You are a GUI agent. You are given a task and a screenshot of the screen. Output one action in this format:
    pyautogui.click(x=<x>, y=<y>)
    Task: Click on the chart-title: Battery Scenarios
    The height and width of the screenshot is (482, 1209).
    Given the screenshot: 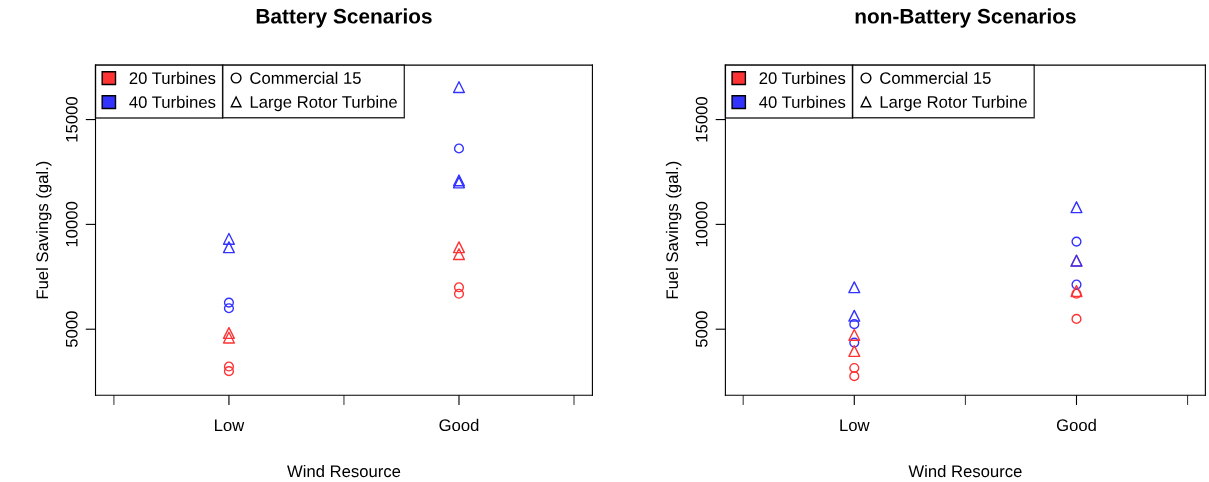 What is the action you would take?
    pyautogui.click(x=344, y=18)
    